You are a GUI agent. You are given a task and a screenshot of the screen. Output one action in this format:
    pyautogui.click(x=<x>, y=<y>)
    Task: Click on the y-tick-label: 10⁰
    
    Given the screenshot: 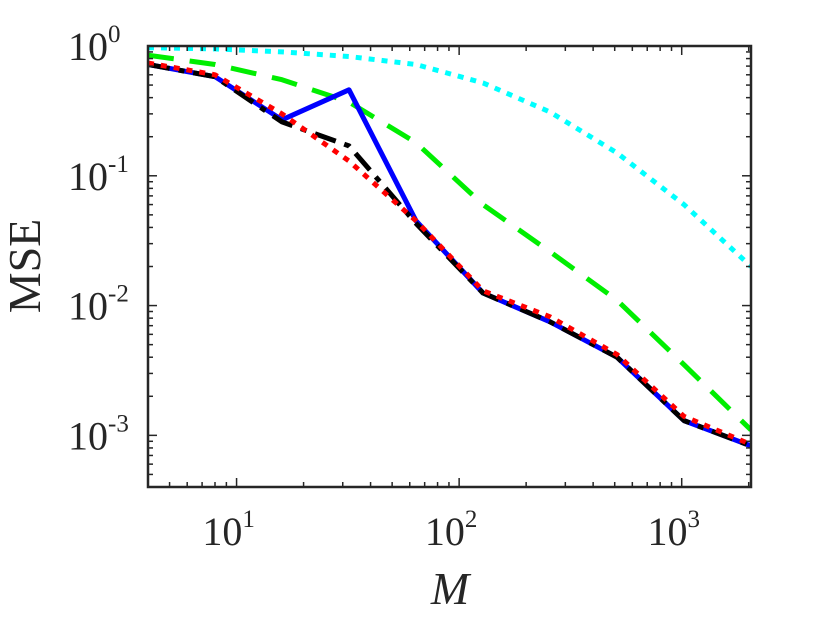 What is the action you would take?
    pyautogui.click(x=94, y=45)
    